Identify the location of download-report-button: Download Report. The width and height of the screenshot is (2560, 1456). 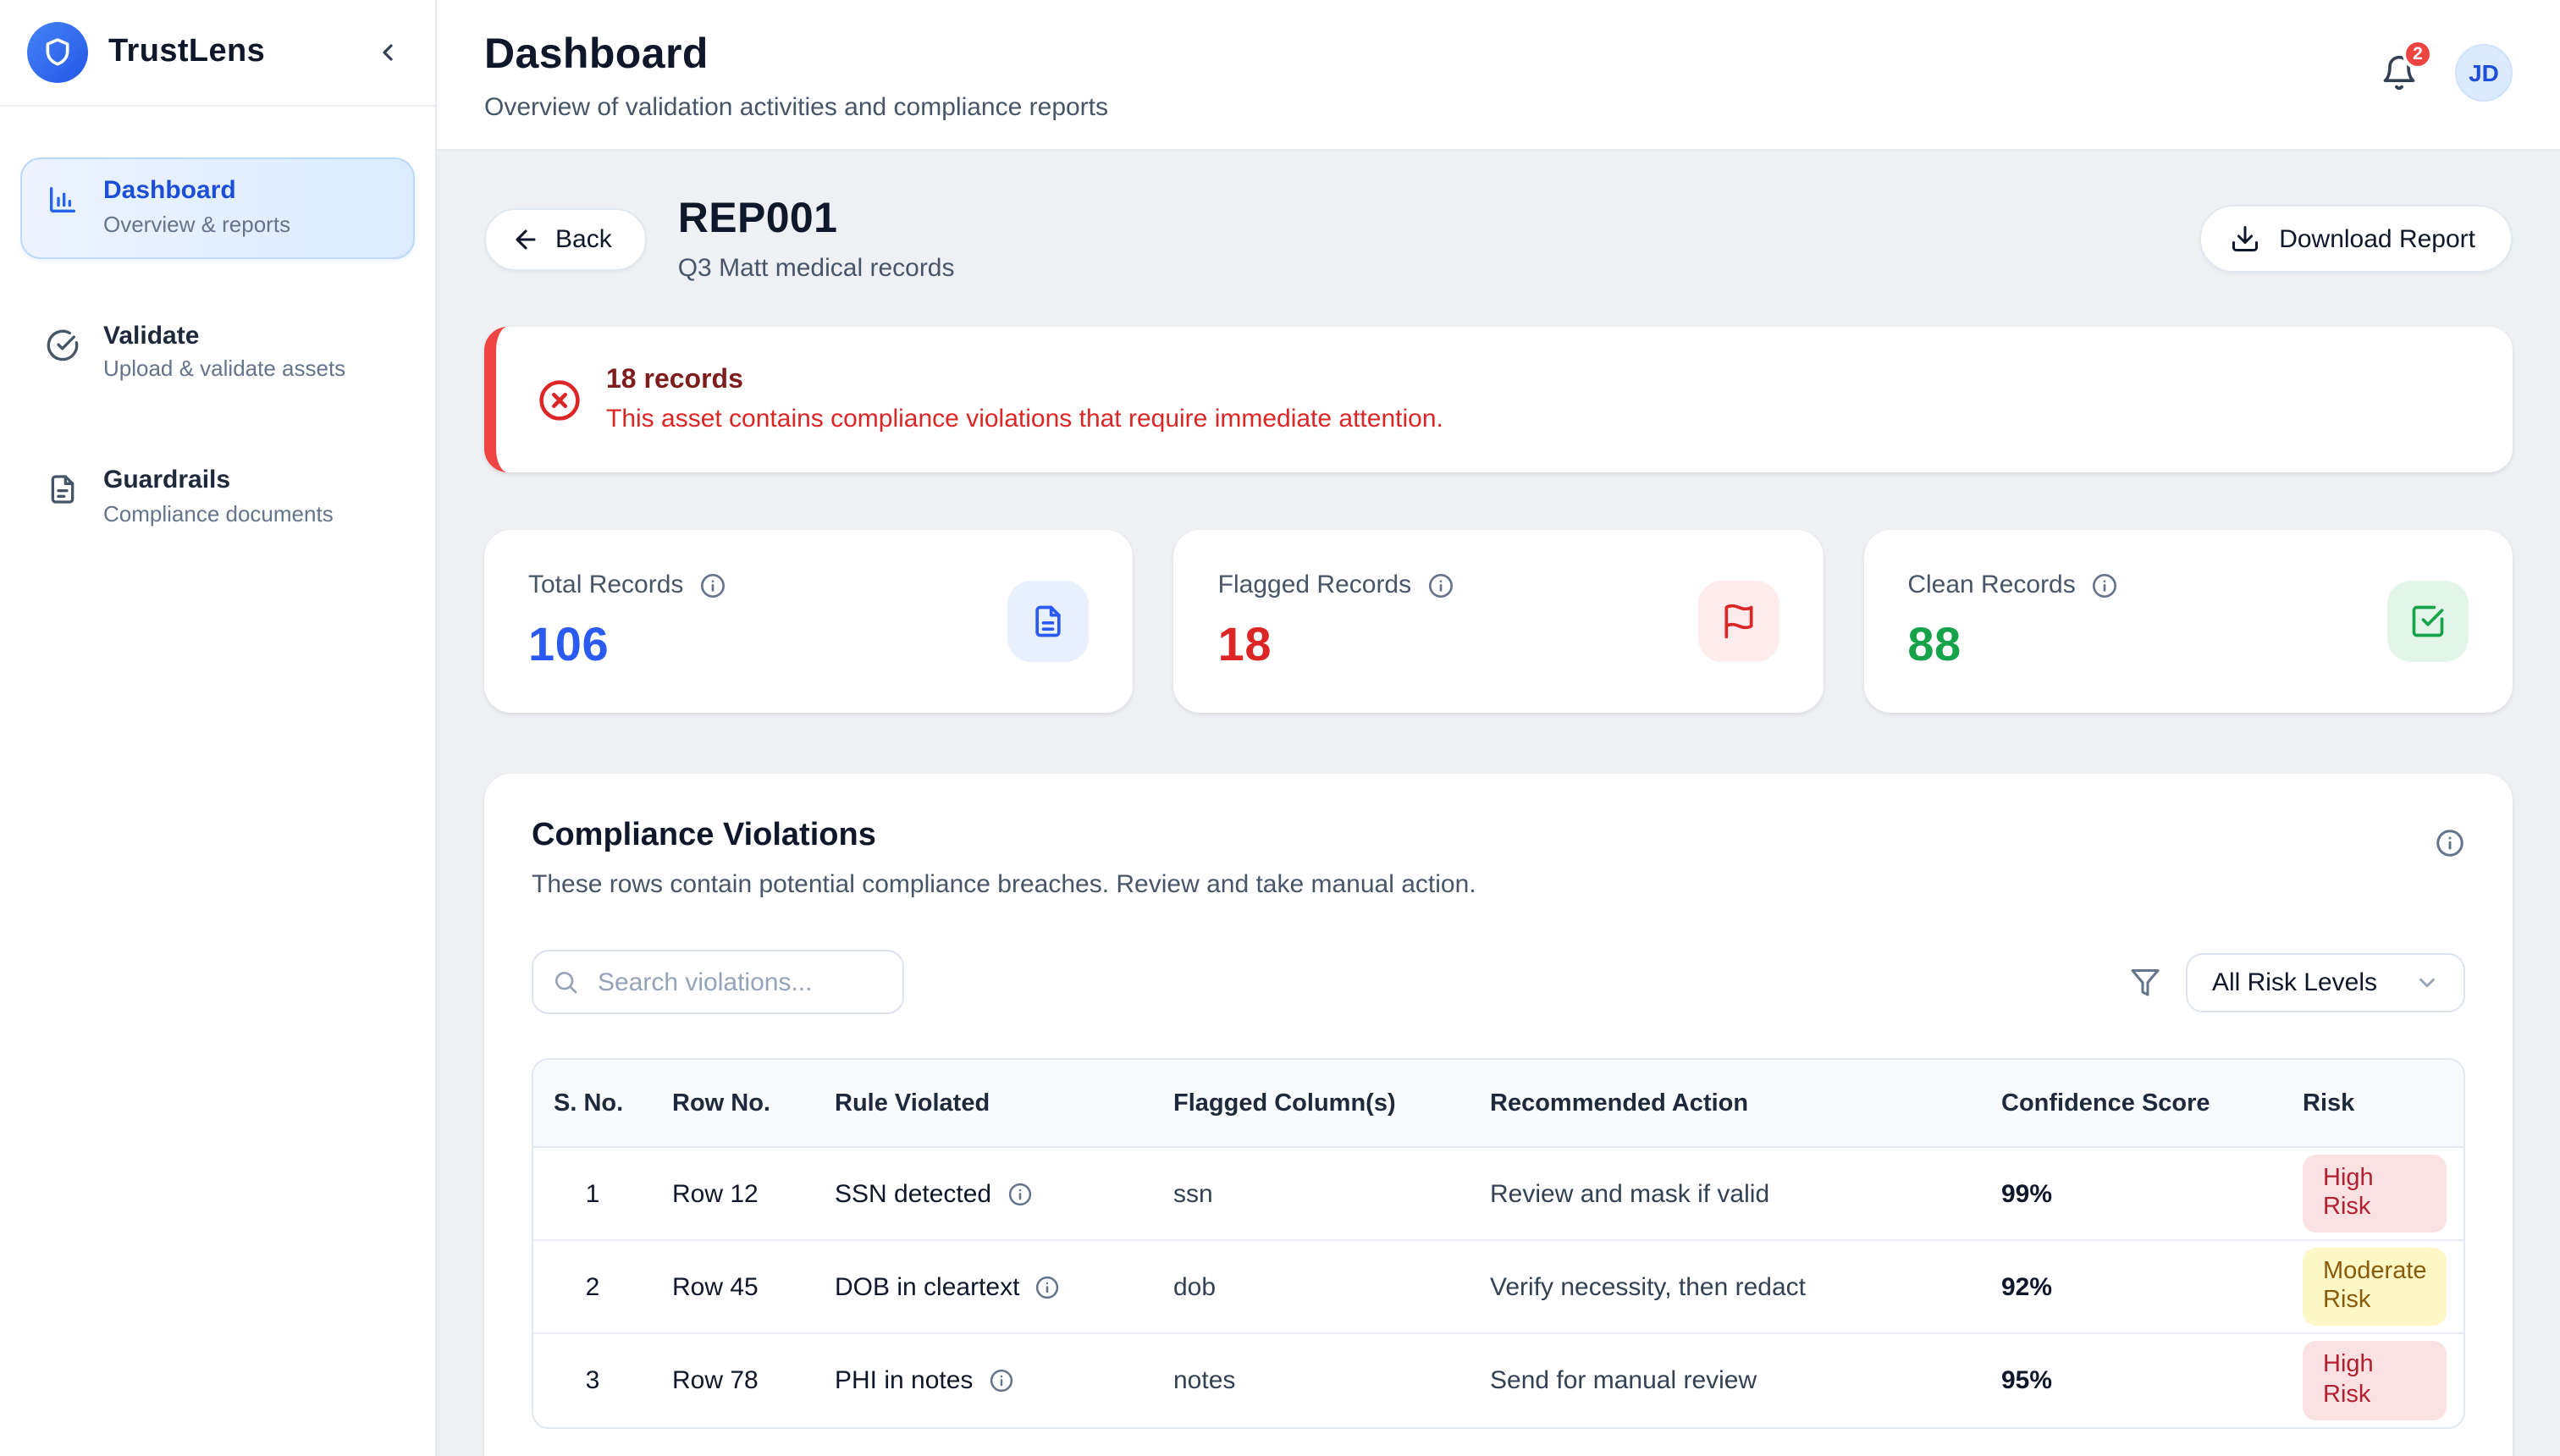
(2356, 239).